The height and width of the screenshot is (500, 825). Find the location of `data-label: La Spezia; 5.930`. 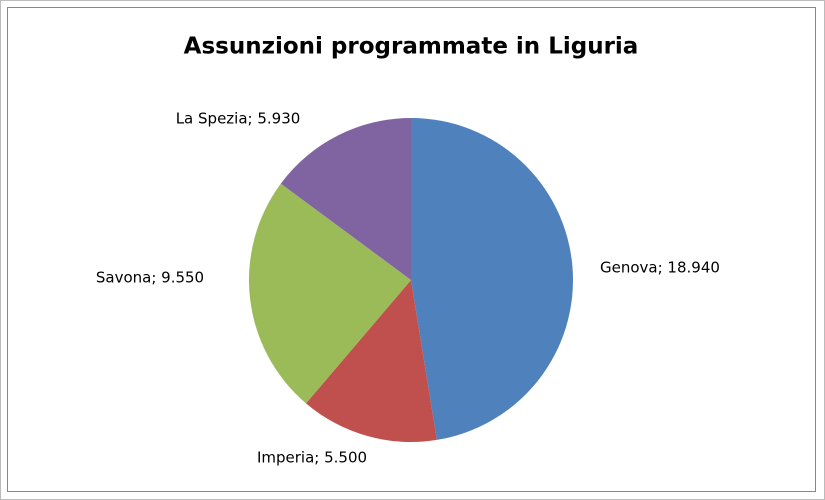

data-label: La Spezia; 5.930 is located at coordinates (238, 119).